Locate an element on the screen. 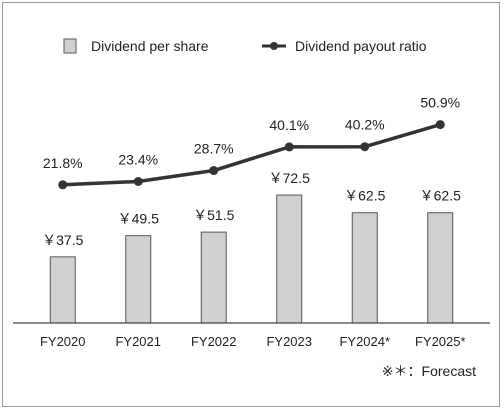 Image resolution: width=504 pixels, height=411 pixels. x-tick-label-5: FY2025* is located at coordinates (440, 341).